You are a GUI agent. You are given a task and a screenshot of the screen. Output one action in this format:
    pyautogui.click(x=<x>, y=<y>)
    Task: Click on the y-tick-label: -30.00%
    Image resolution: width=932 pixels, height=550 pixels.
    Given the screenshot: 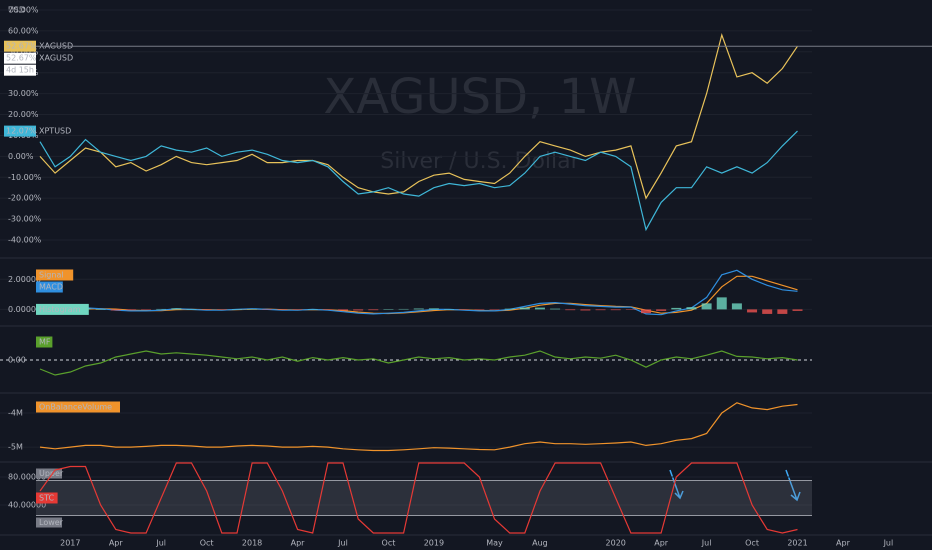 What is the action you would take?
    pyautogui.click(x=25, y=219)
    